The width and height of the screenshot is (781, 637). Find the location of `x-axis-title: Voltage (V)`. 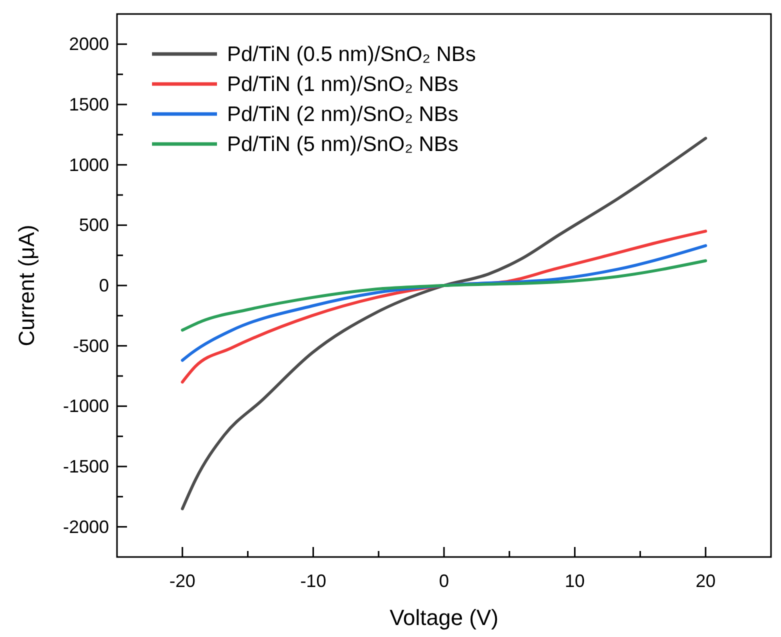

x-axis-title: Voltage (V) is located at coordinates (444, 617).